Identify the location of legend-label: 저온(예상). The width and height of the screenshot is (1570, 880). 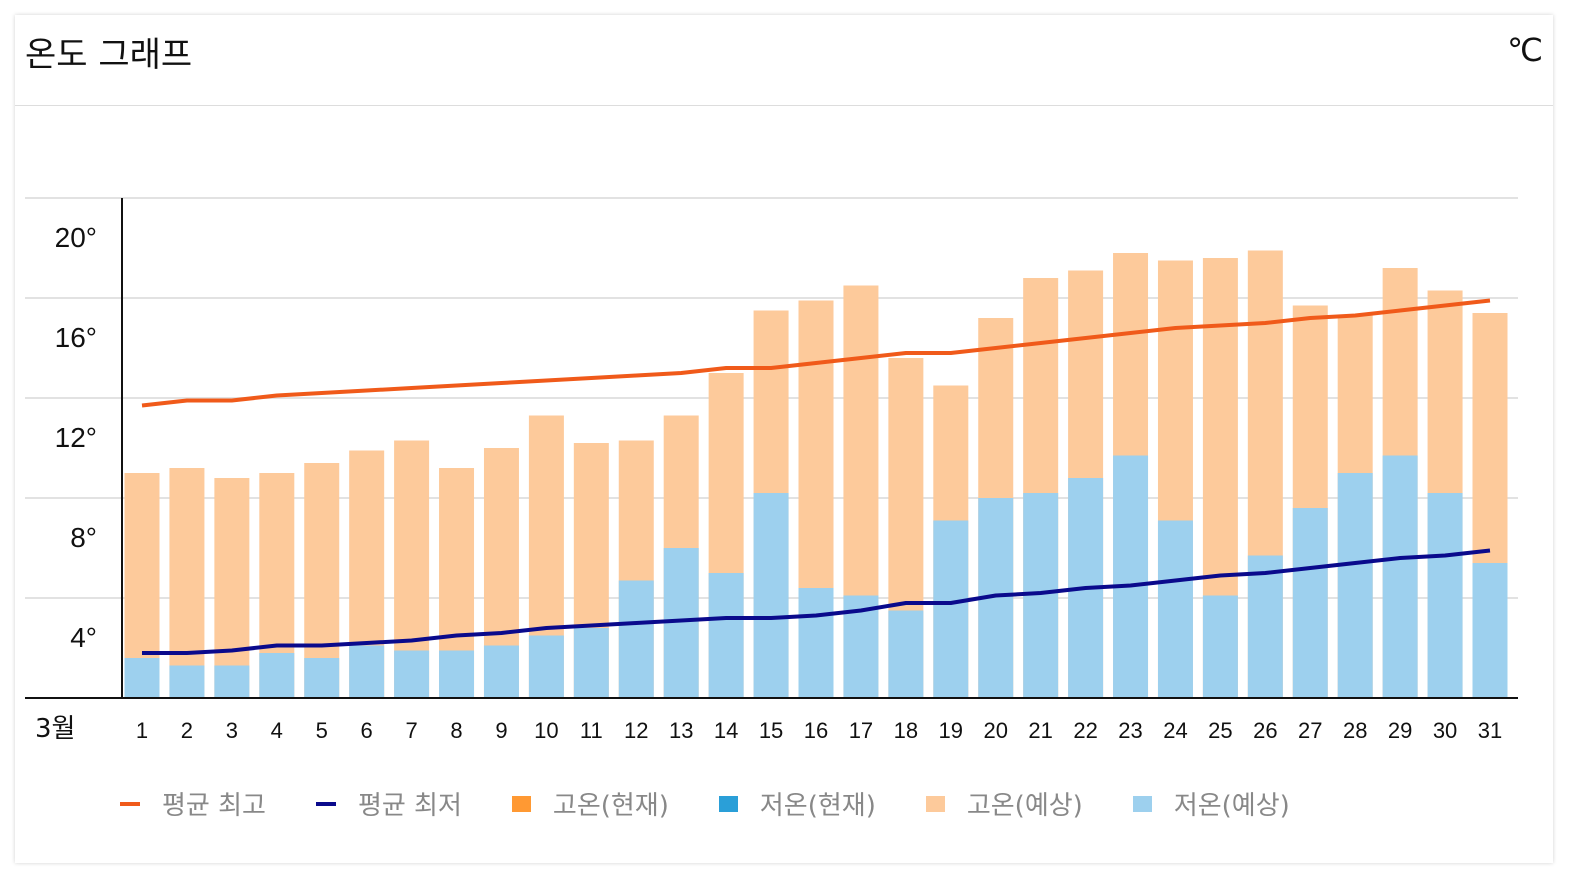
(1231, 806).